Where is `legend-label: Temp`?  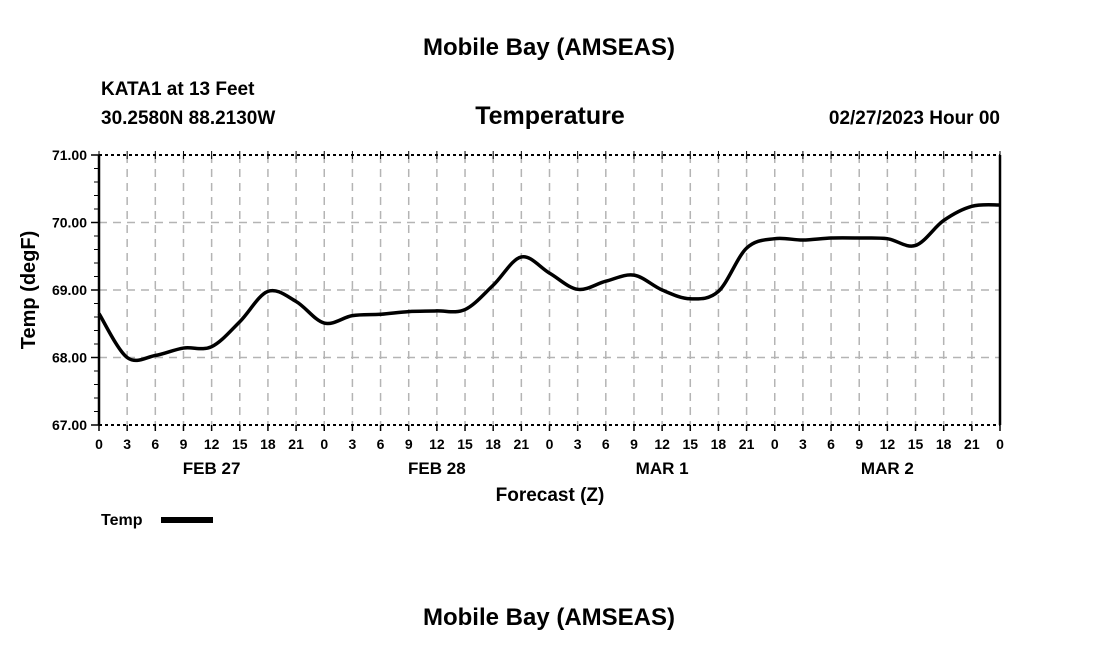 legend-label: Temp is located at coordinates (122, 520).